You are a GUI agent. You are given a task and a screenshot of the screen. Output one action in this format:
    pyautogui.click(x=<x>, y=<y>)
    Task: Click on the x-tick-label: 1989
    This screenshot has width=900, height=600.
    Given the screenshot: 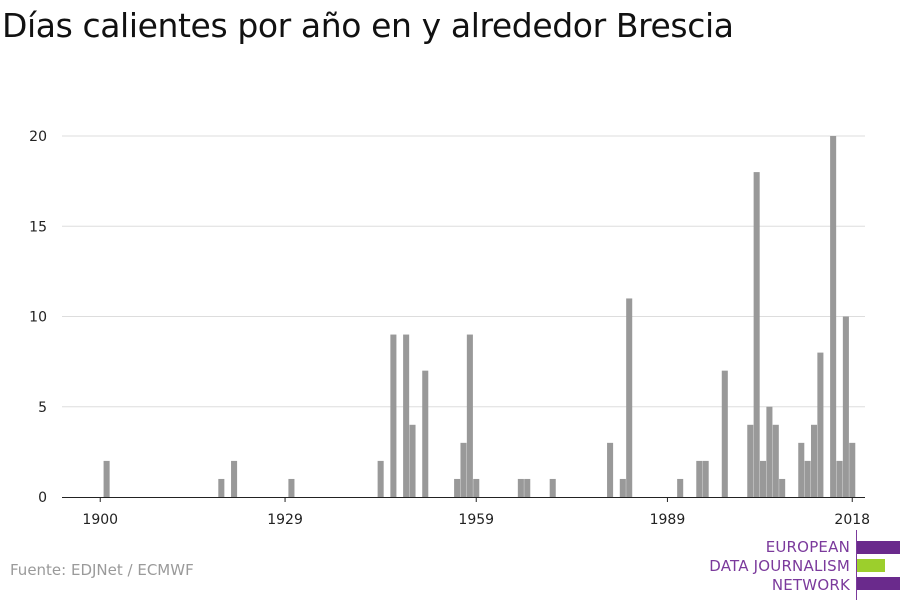 What is the action you would take?
    pyautogui.click(x=668, y=520)
    